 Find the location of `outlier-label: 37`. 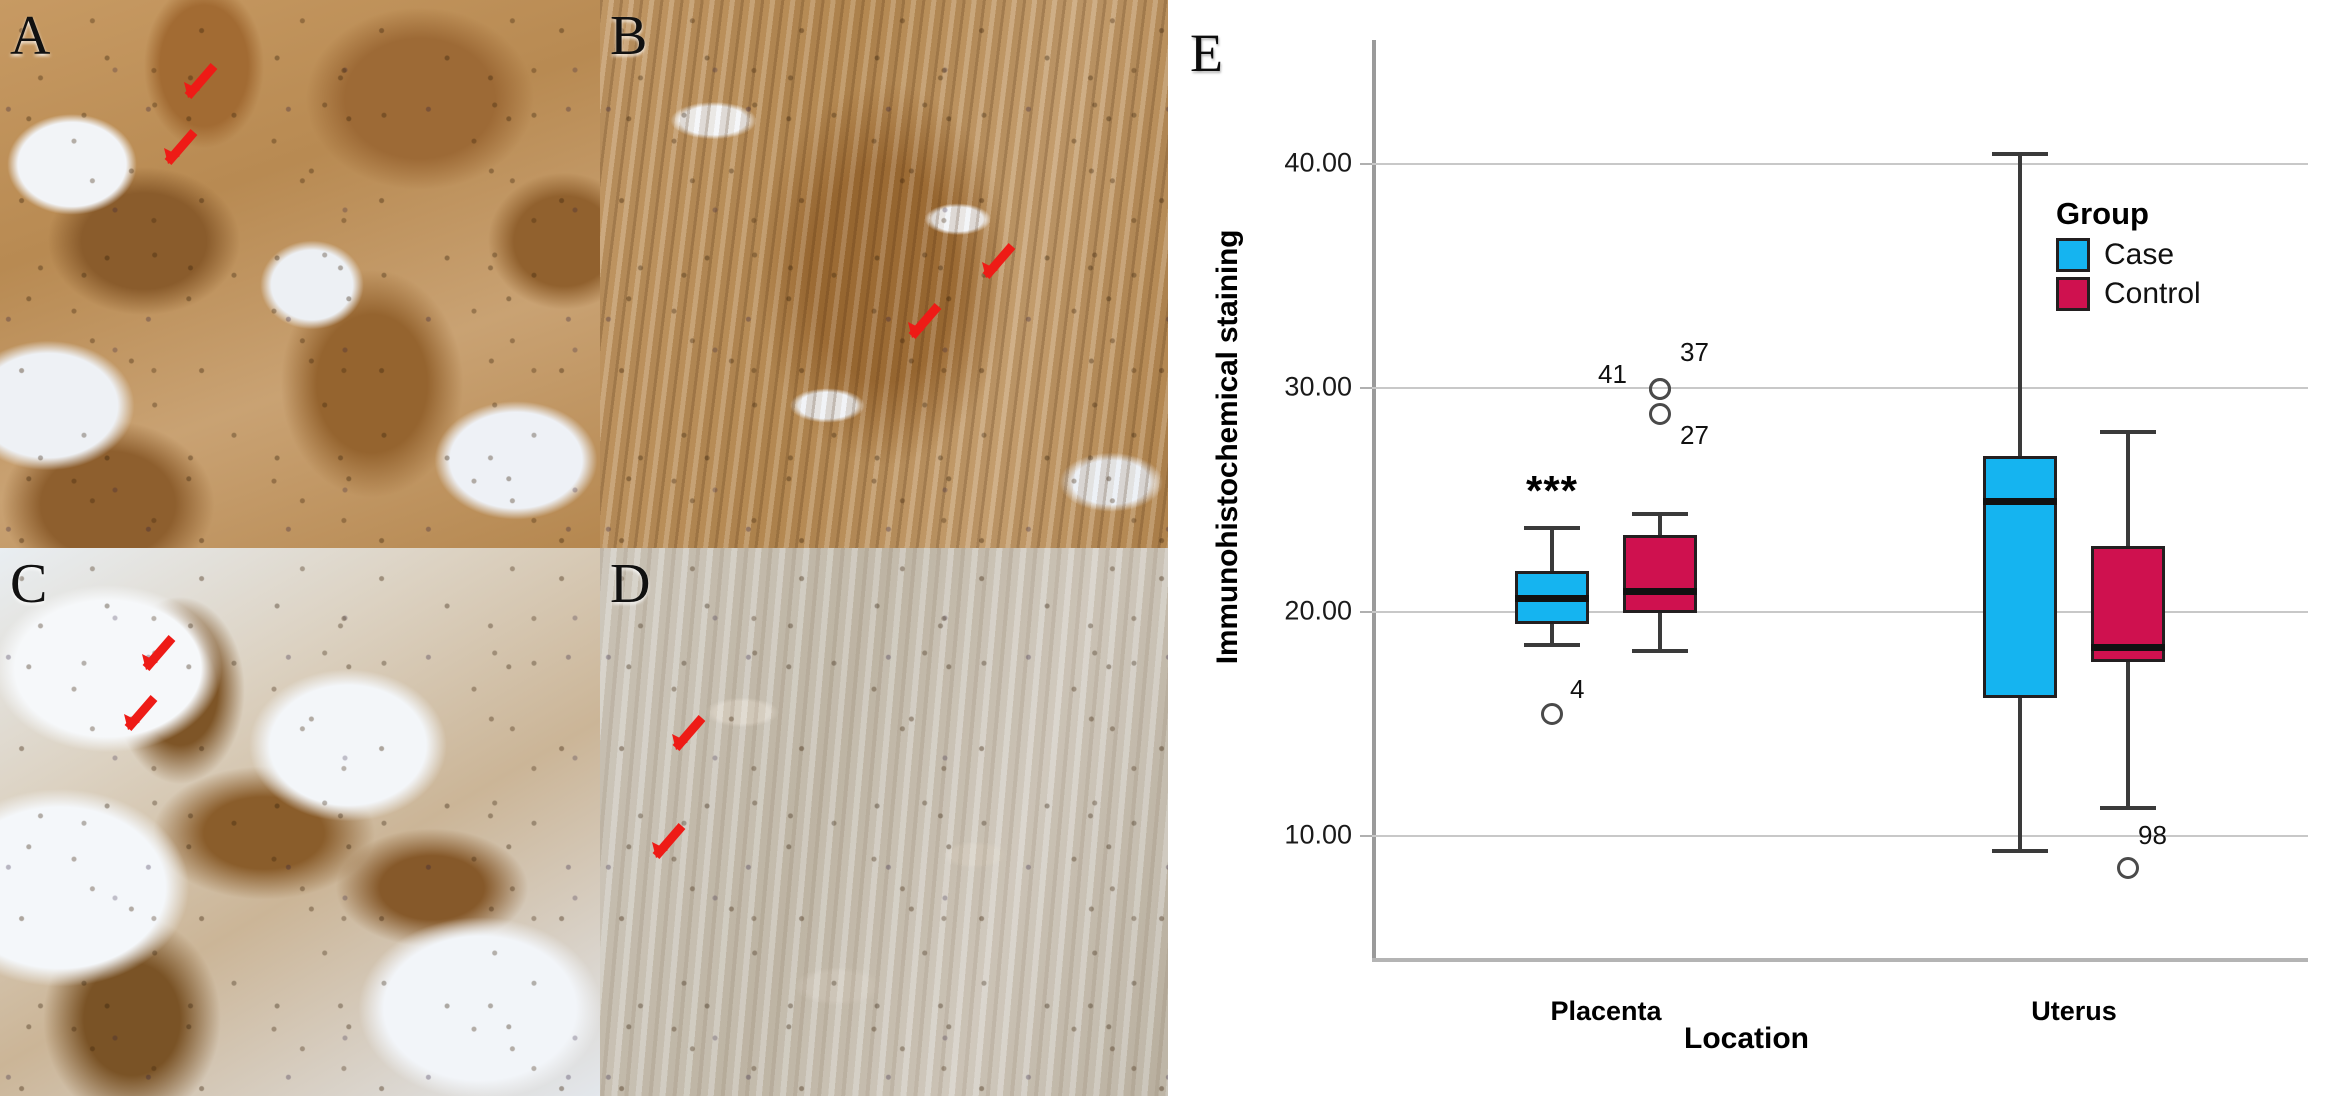

outlier-label: 37 is located at coordinates (1694, 352).